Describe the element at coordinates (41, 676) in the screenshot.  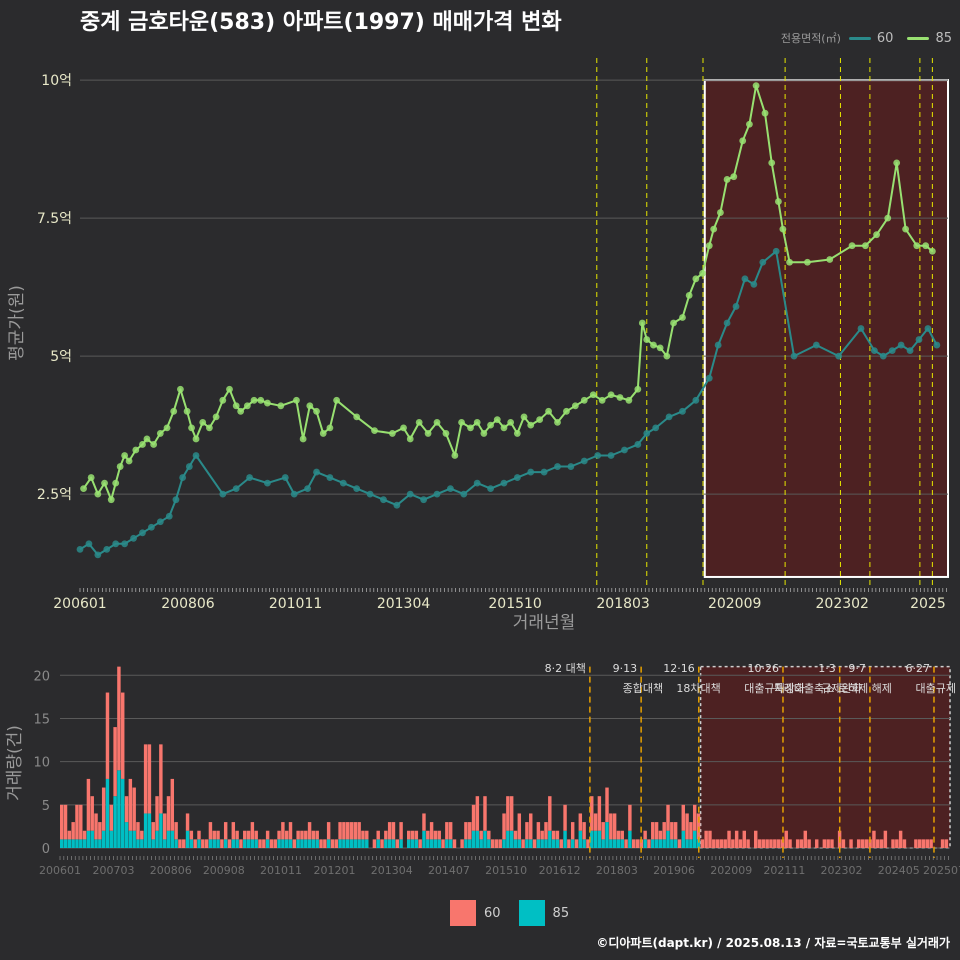
I see `y-tick-label: 20` at that location.